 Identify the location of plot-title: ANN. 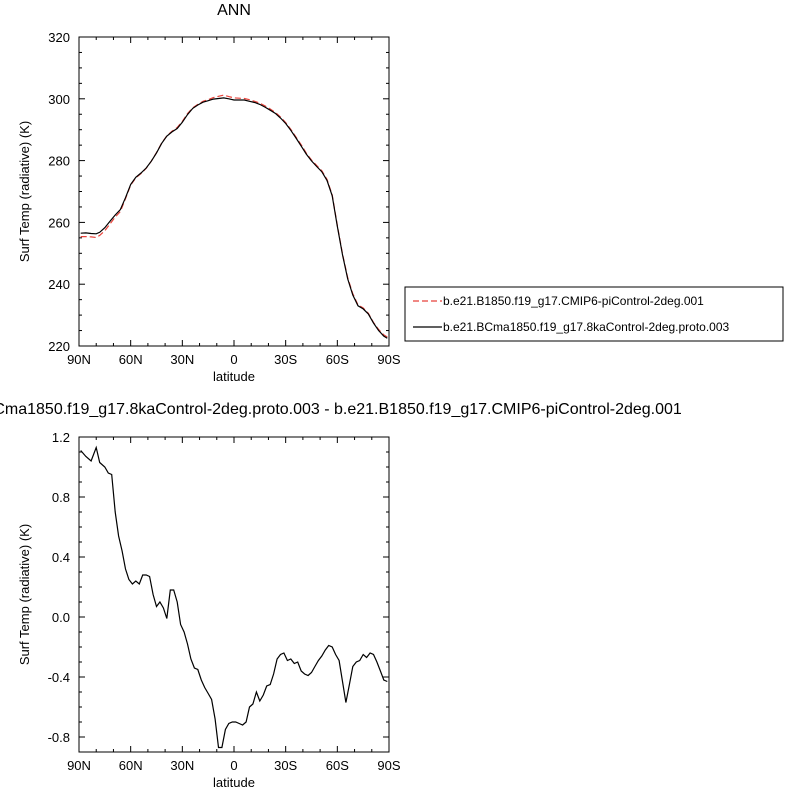
(234, 10).